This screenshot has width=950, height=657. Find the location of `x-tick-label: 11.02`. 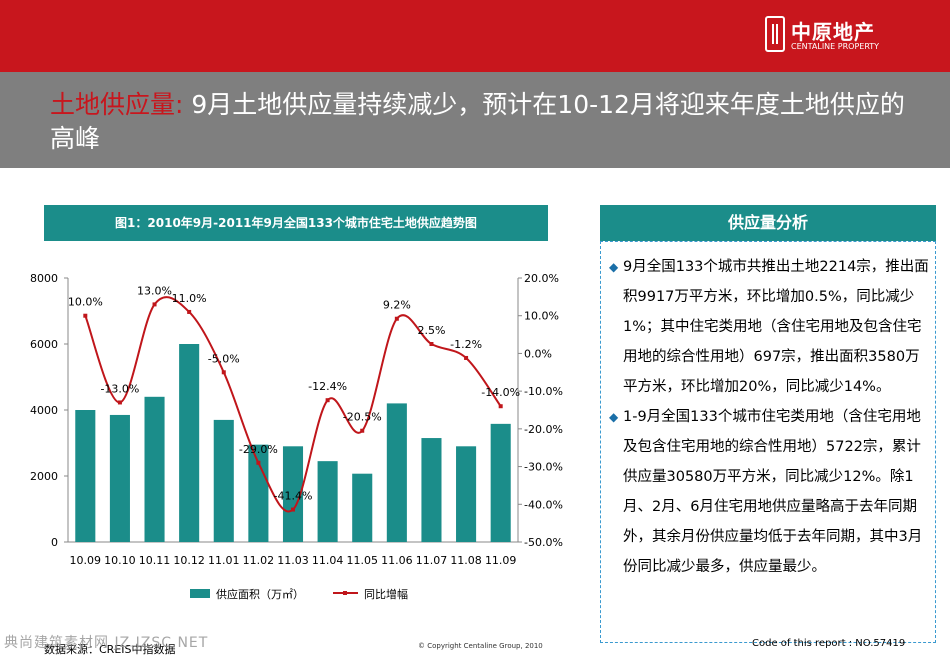

x-tick-label: 11.02 is located at coordinates (259, 560).